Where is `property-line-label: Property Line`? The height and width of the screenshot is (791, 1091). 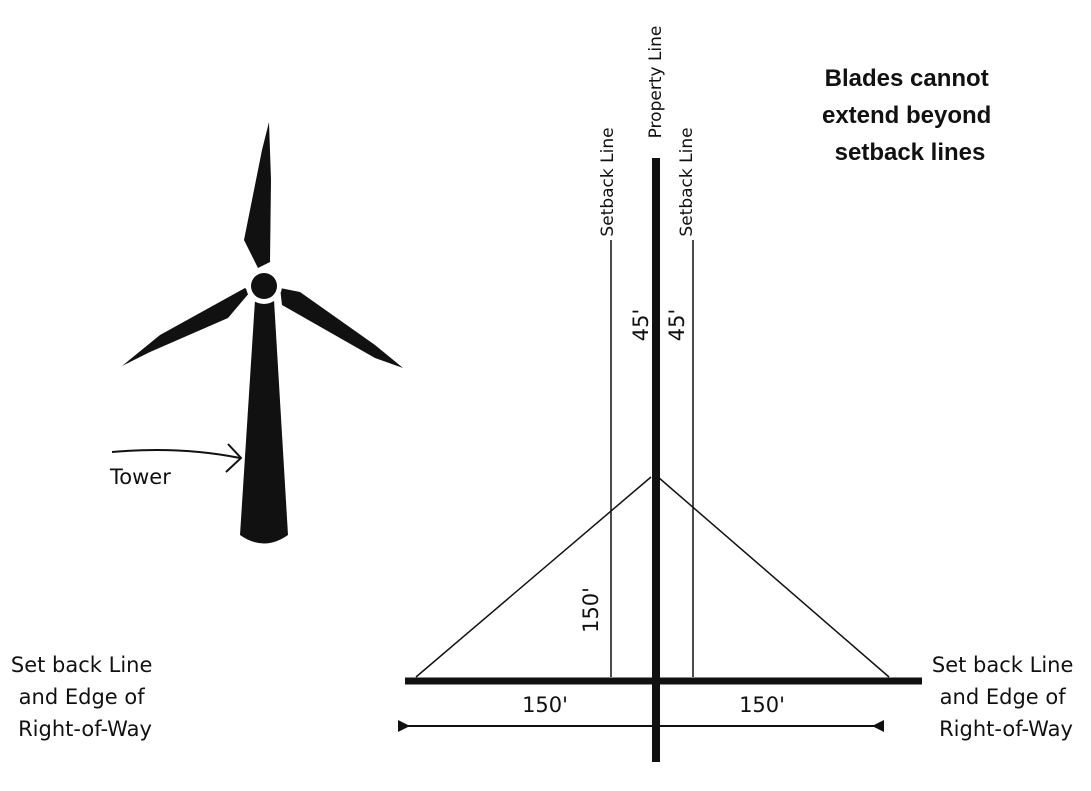
property-line-label: Property Line is located at coordinates (656, 82).